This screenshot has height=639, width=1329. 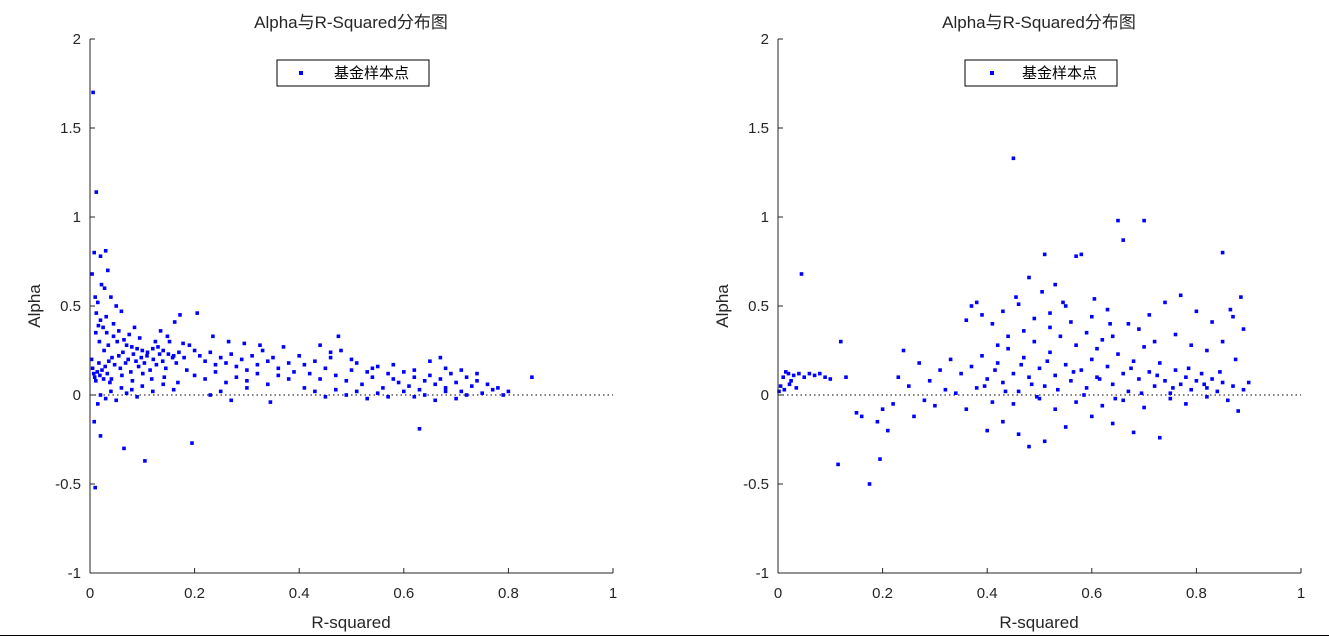 What do you see at coordinates (68, 484) in the screenshot?
I see `y-tick-label: -0.5` at bounding box center [68, 484].